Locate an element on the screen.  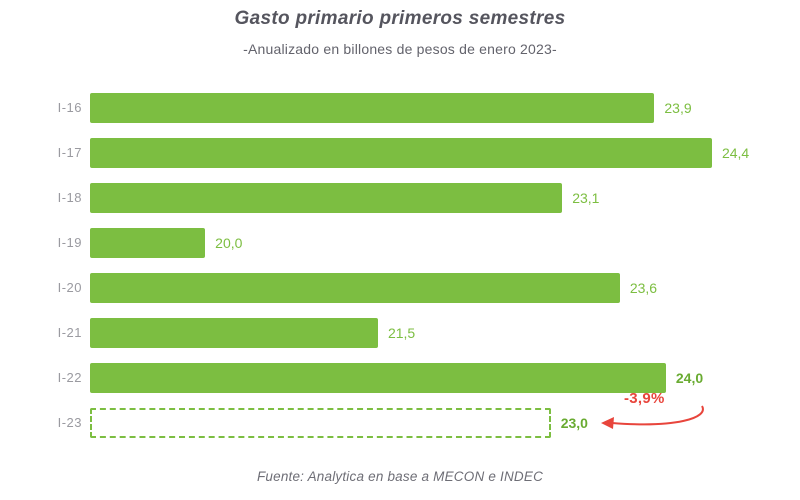
bar-track: 20,0 is located at coordinates (412, 242).